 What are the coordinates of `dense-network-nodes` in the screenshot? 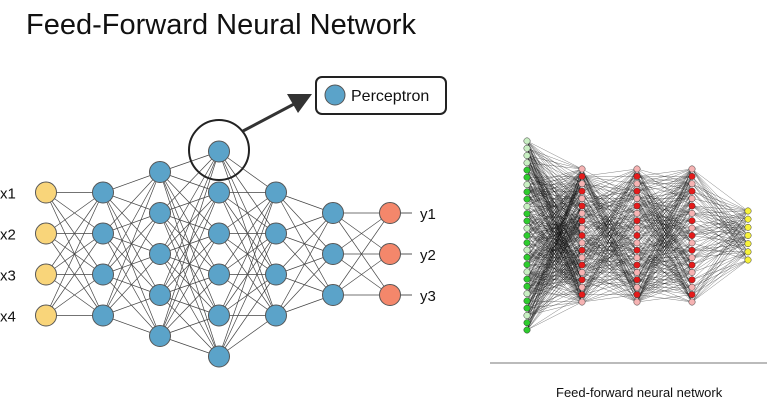 It's located at (637, 235).